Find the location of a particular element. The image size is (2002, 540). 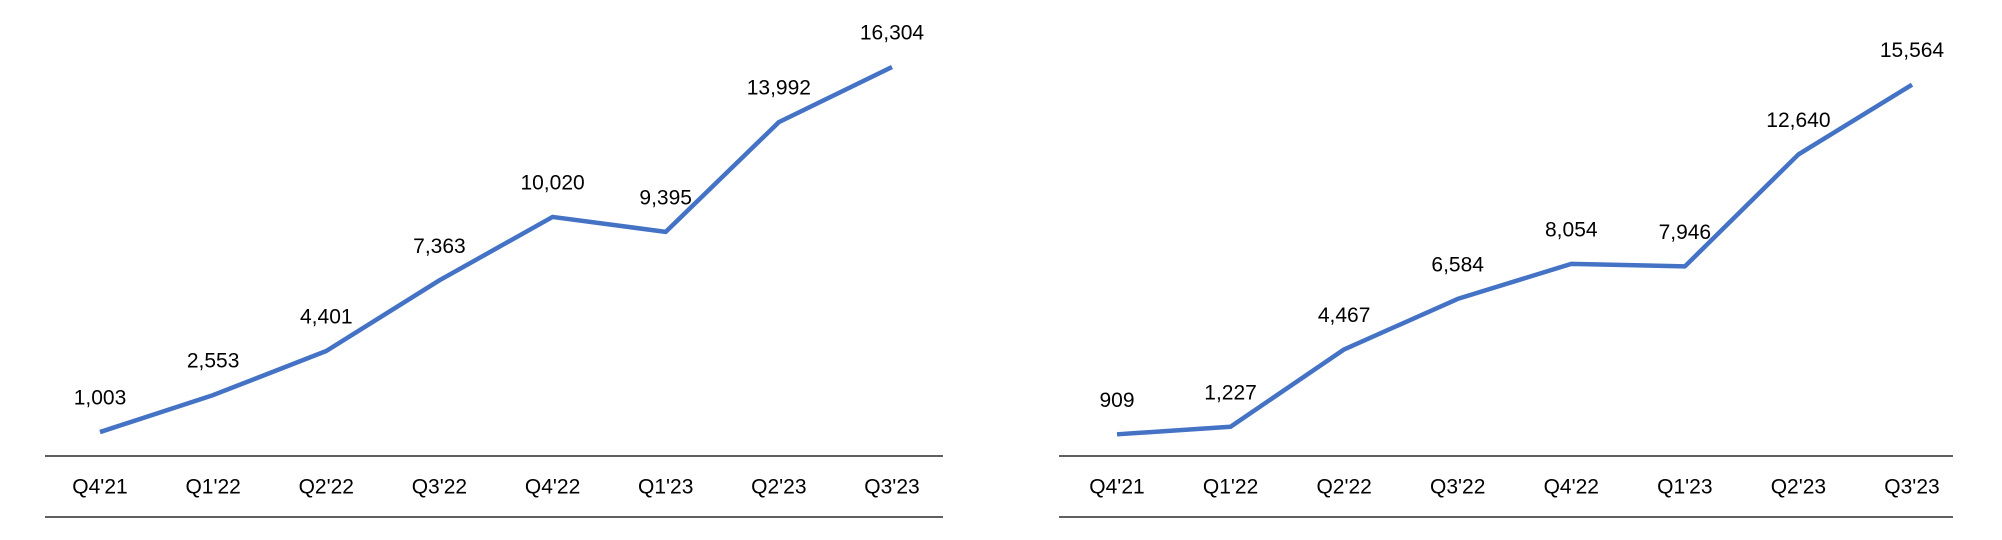

data-label: 1,227 is located at coordinates (1230, 392).